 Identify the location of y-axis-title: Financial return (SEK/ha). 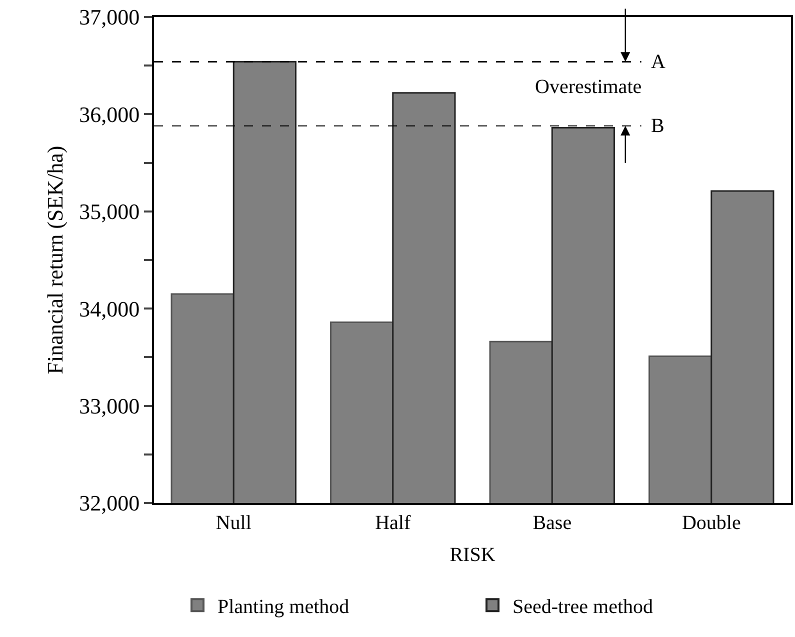
(55, 260).